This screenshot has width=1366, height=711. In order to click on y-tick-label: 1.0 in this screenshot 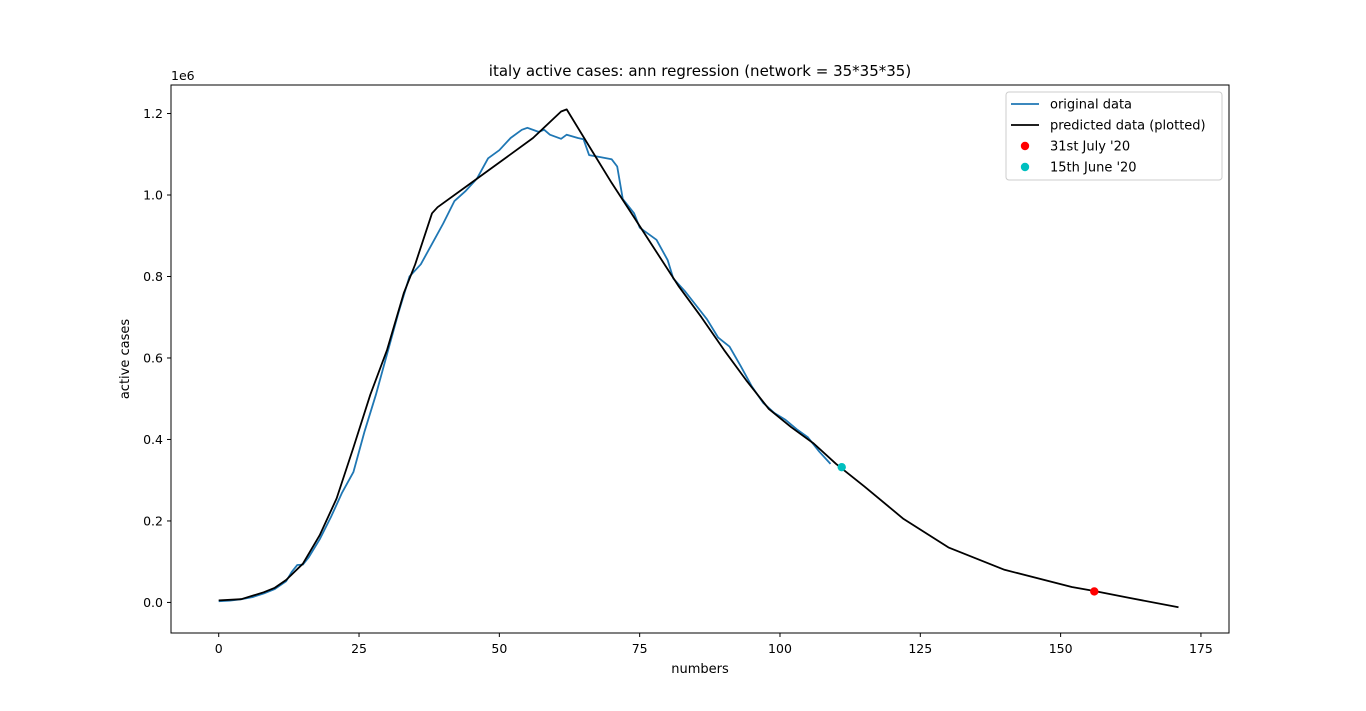, I will do `click(153, 195)`.